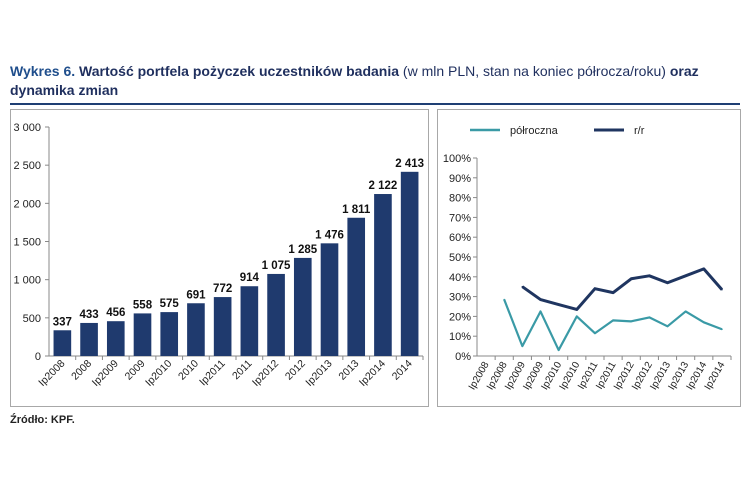 The height and width of the screenshot is (500, 751). What do you see at coordinates (375, 104) in the screenshot?
I see `title-divider` at bounding box center [375, 104].